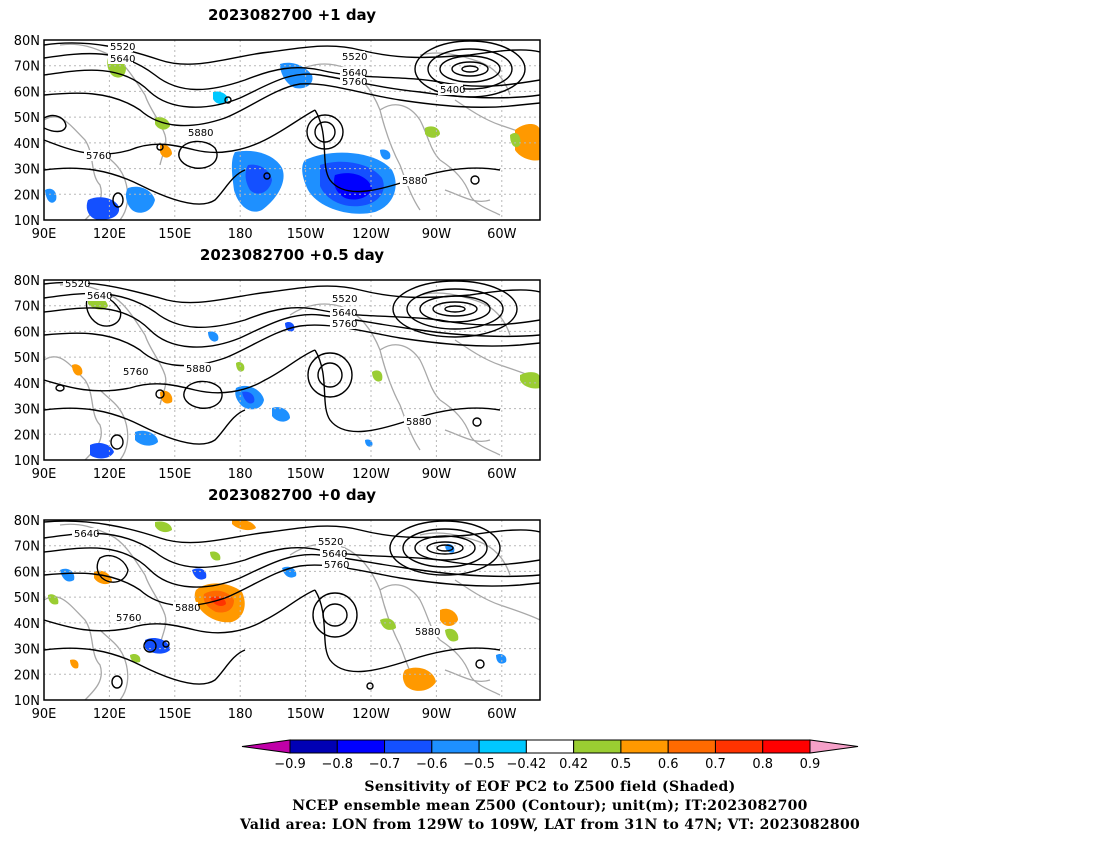  I want to click on panel-title: 2023082700 +0.5 day, so click(292, 255).